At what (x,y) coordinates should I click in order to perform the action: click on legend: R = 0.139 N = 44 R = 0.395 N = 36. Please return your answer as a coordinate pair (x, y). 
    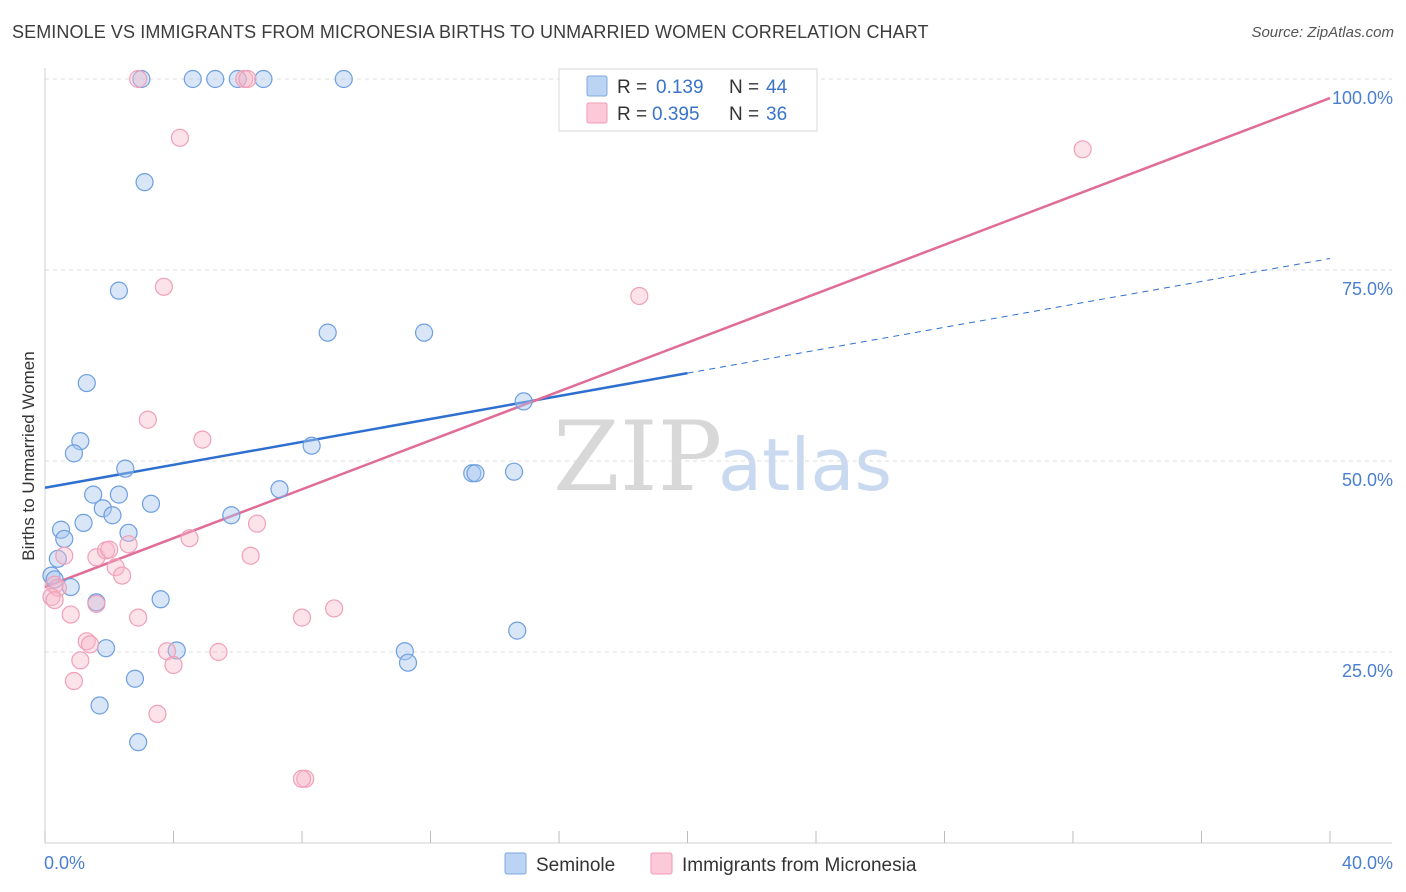
    Looking at the image, I should click on (688, 100).